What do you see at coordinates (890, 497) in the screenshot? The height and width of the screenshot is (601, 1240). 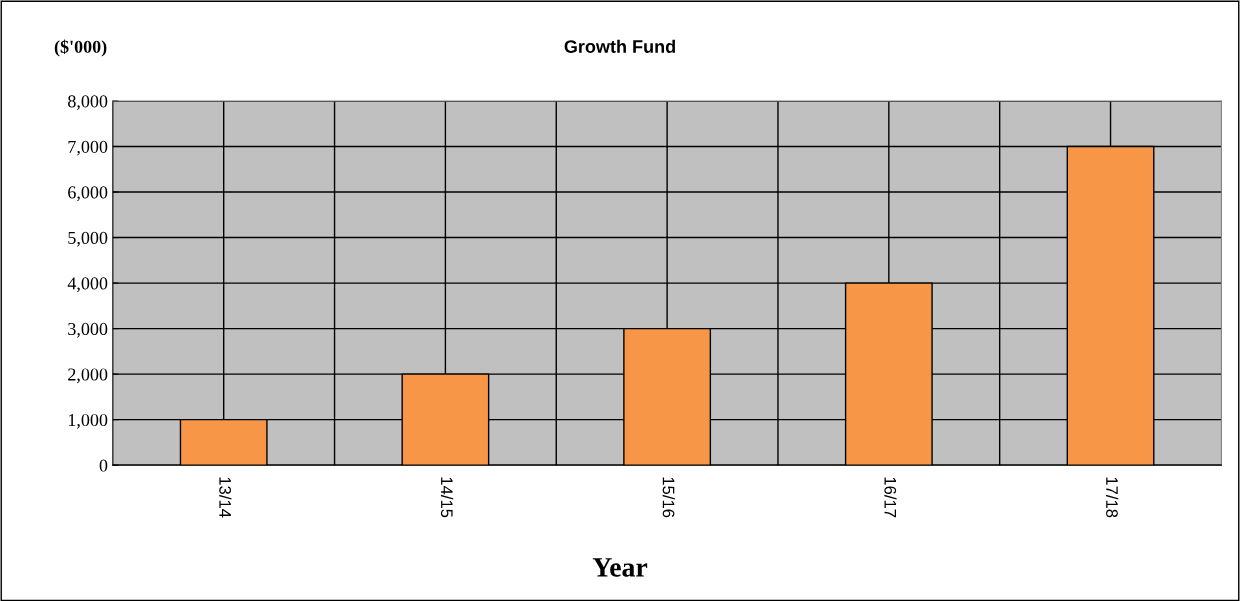 I see `x-tick-label: 16/17` at bounding box center [890, 497].